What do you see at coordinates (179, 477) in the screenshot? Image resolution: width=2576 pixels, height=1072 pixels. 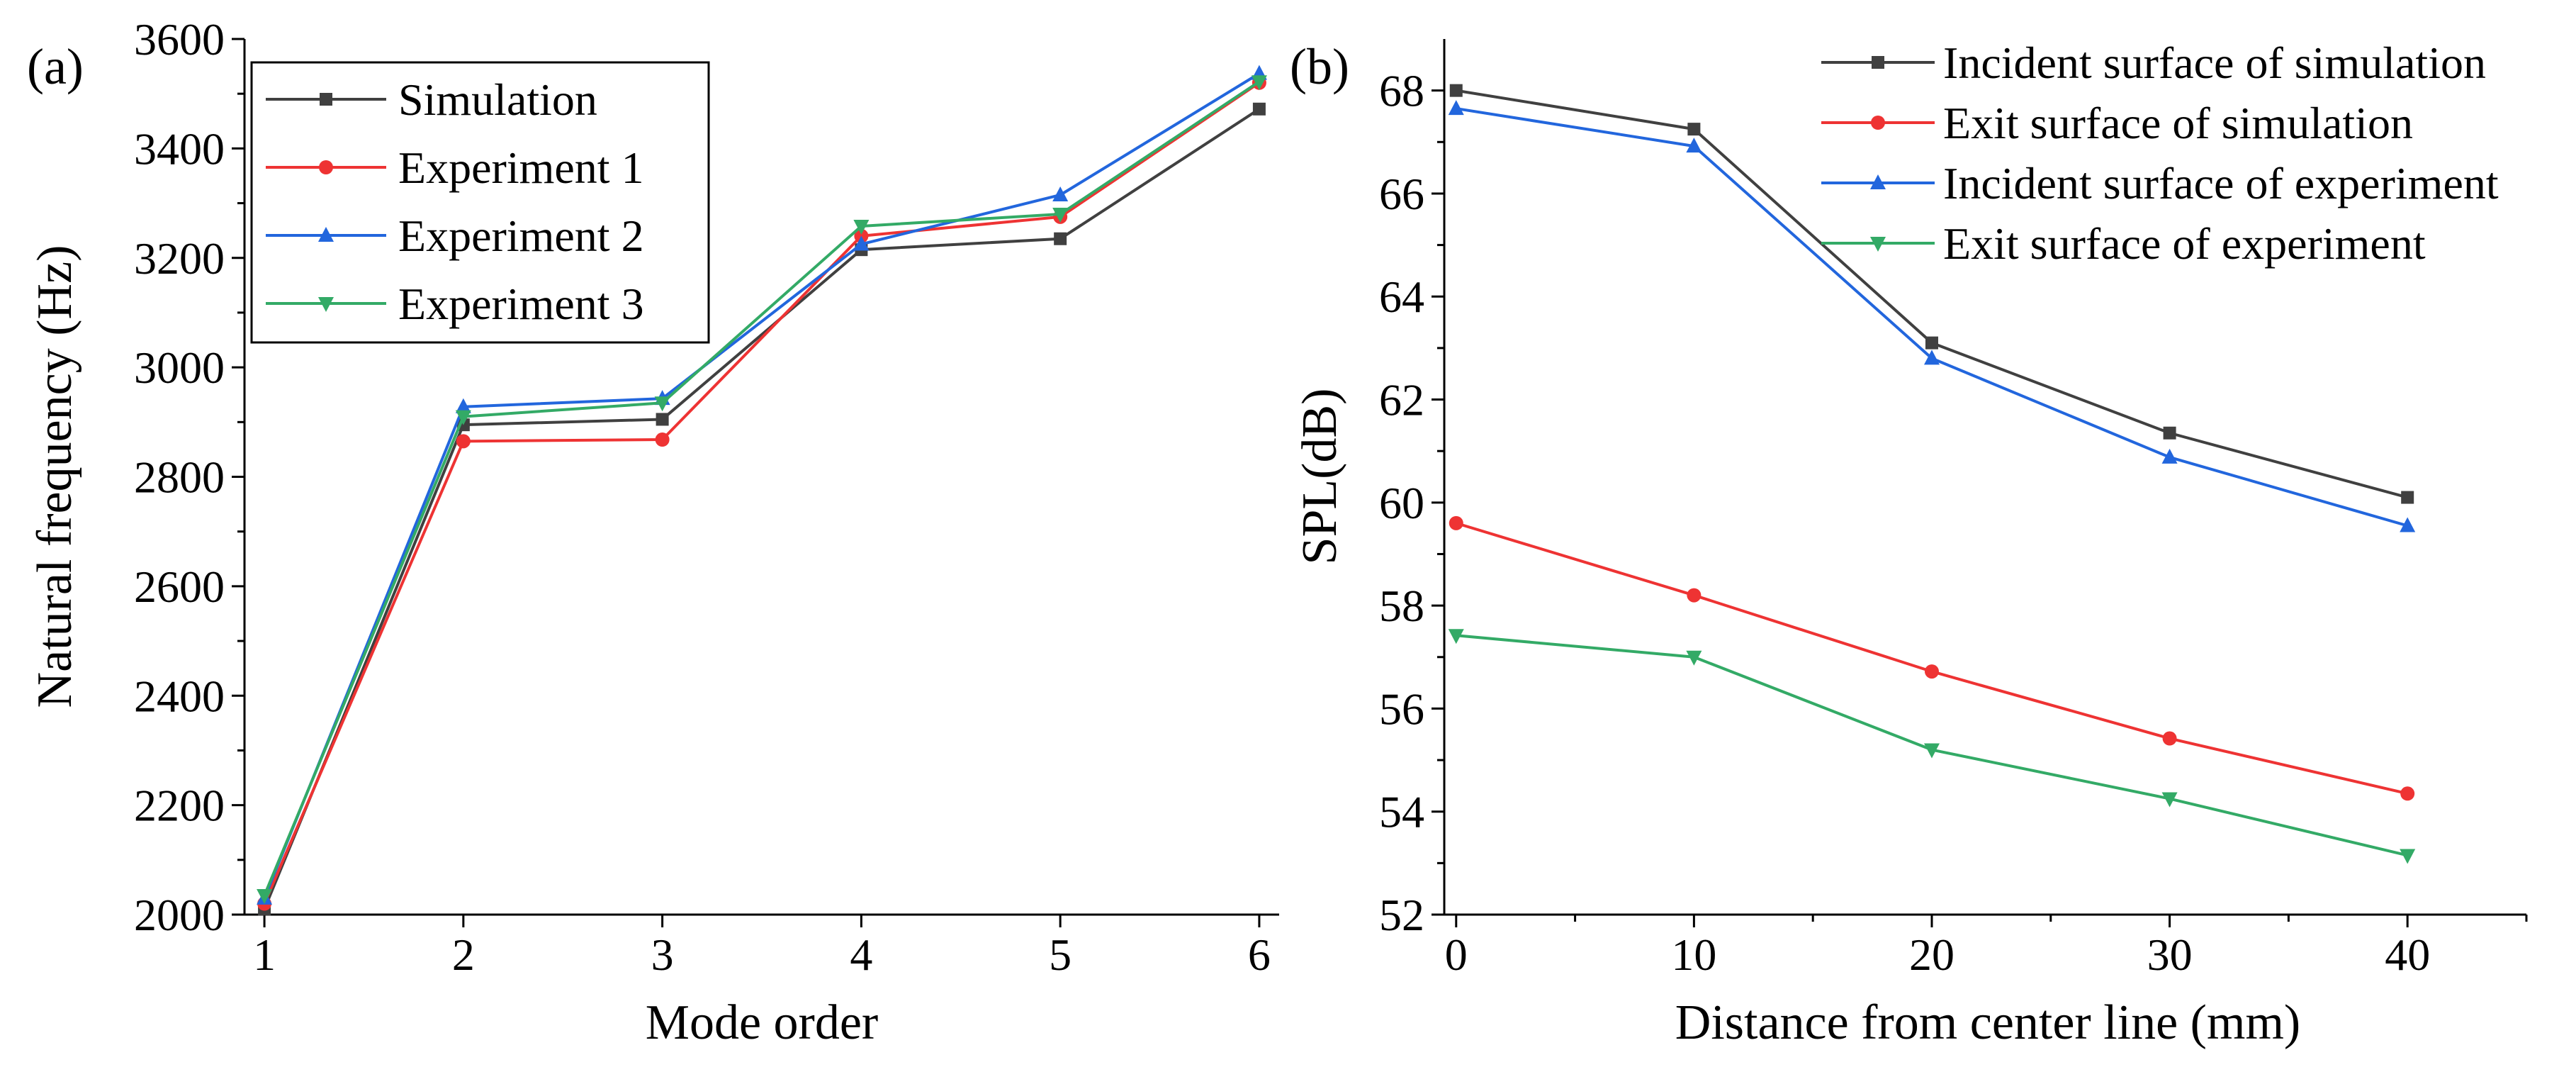 I see `y-tick-label: 2800` at bounding box center [179, 477].